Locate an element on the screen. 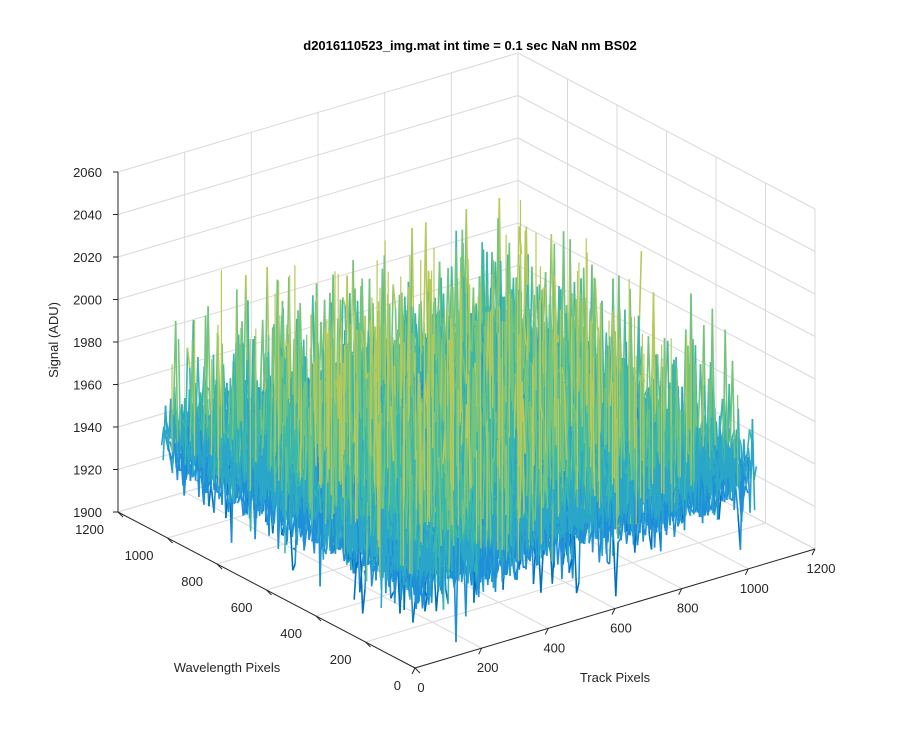  floor-grid-y is located at coordinates (565, 582).